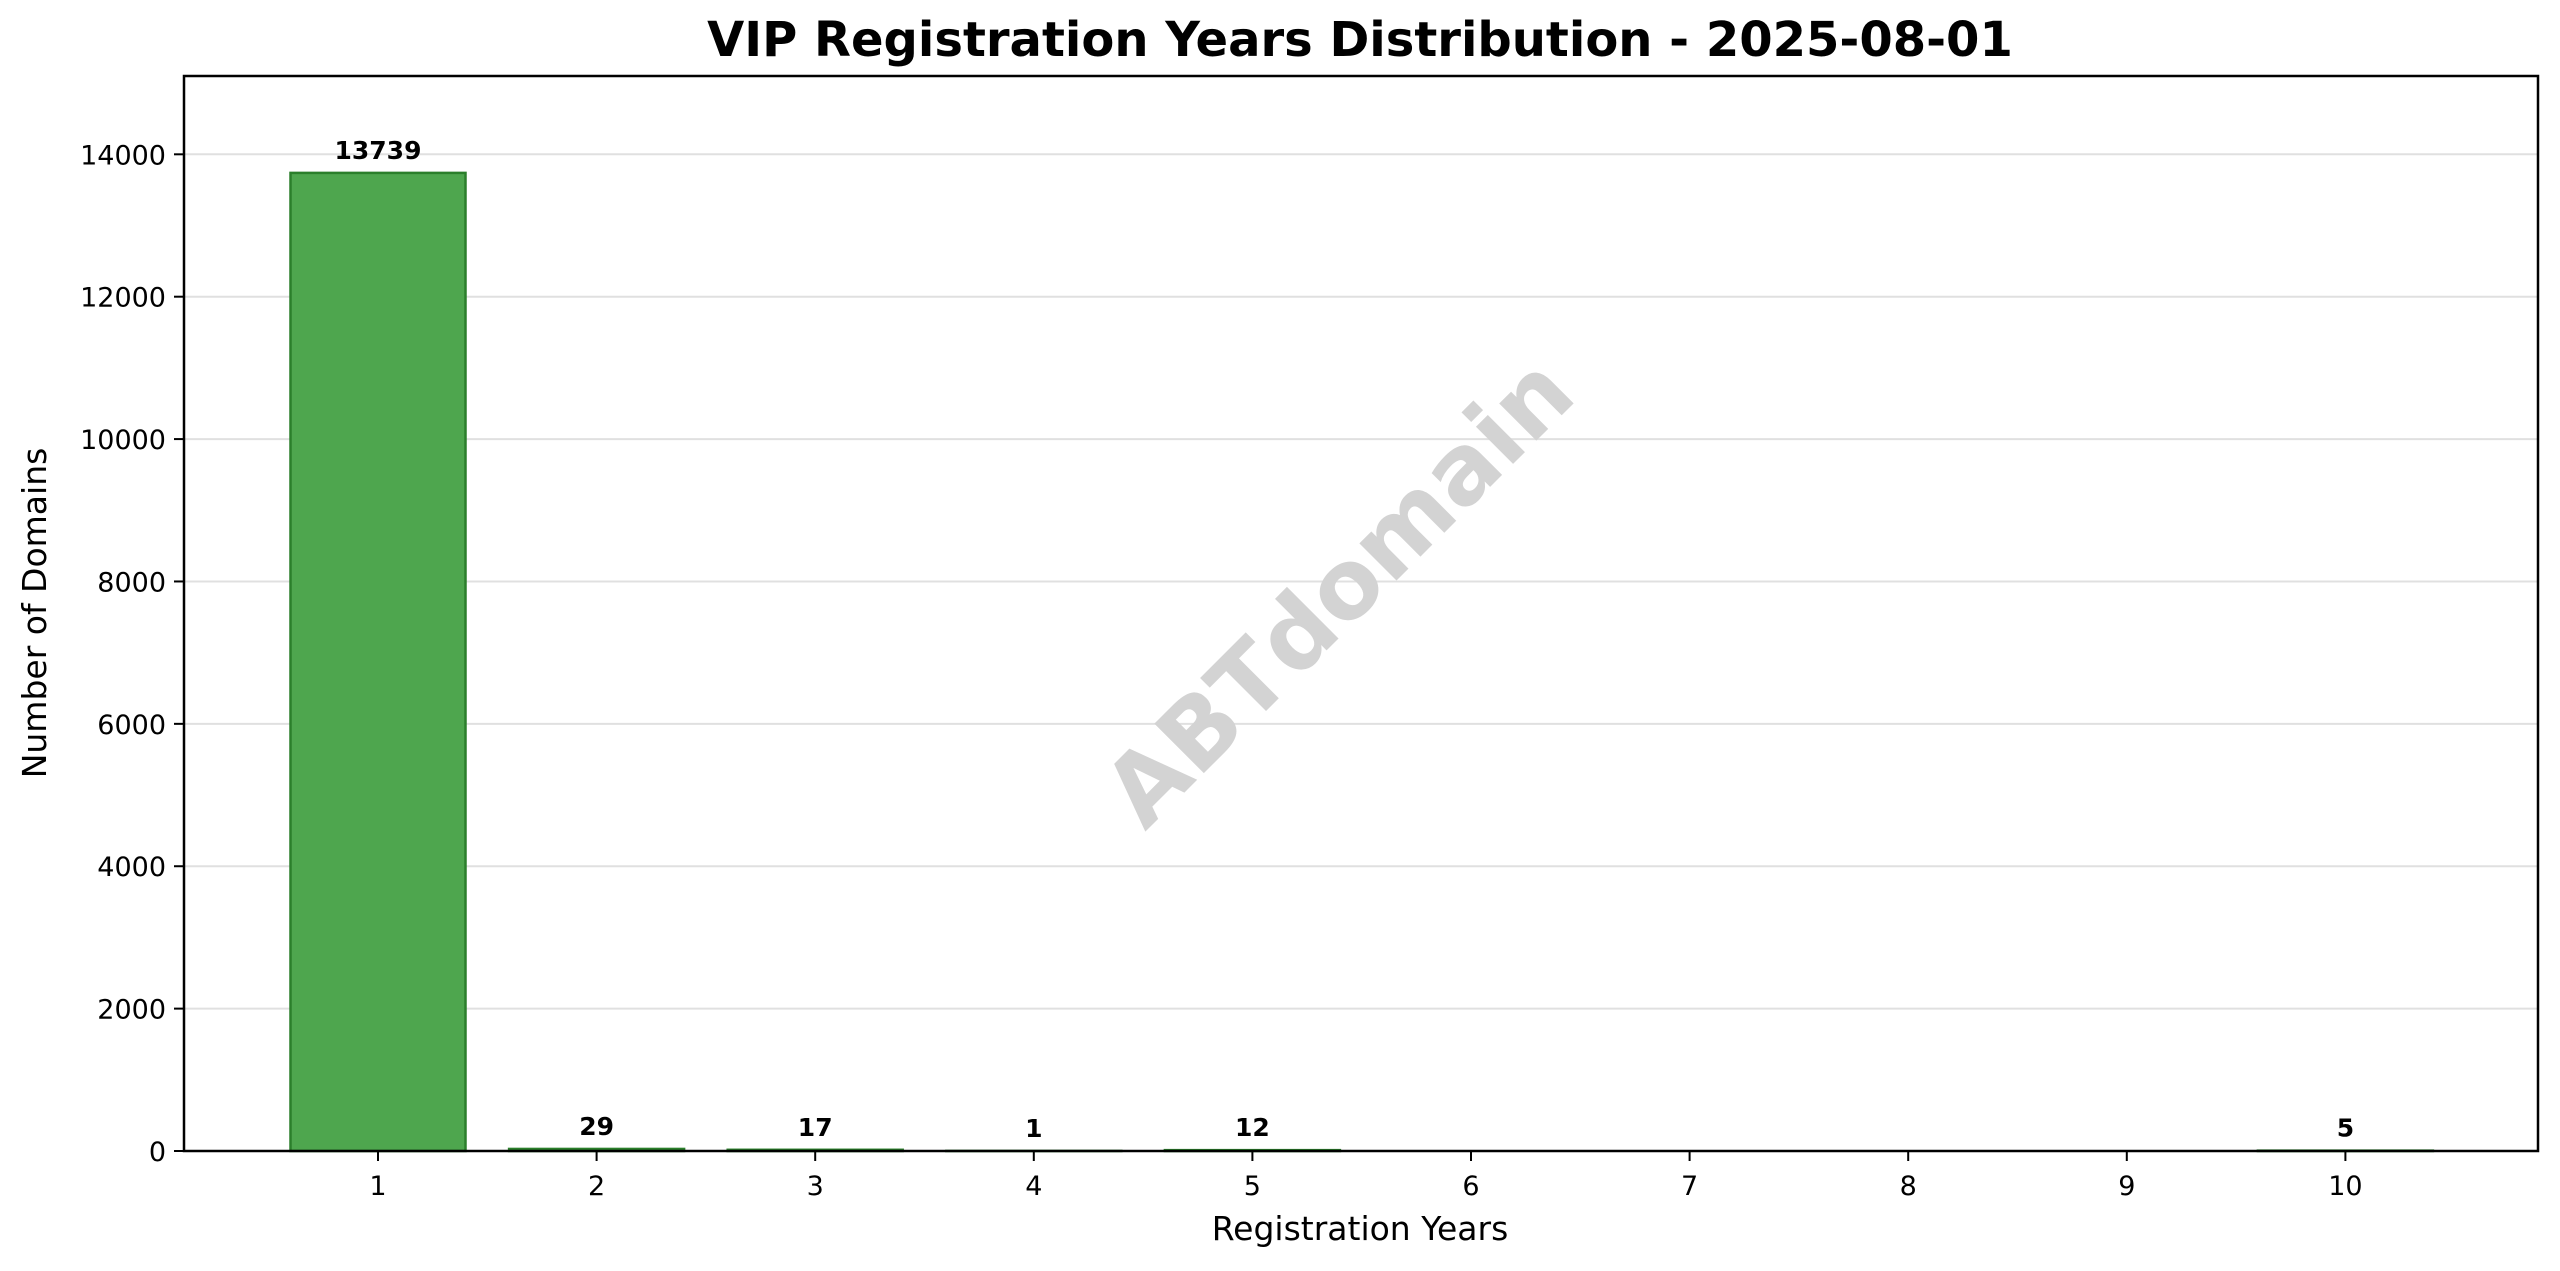  I want to click on y-tick-label: 2000, so click(131, 1010).